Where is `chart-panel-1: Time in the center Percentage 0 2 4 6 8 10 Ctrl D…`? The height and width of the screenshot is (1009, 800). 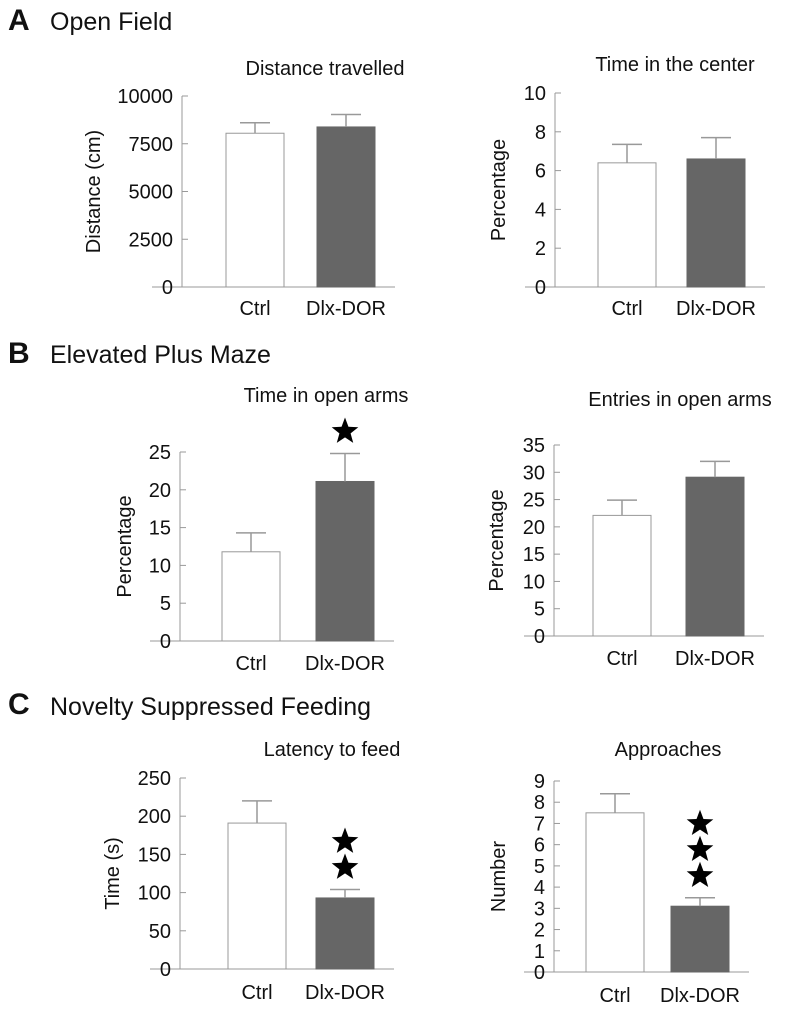
chart-panel-1: Time in the center Percentage 0 2 4 6 8 10 Ctrl D… is located at coordinates (626, 187).